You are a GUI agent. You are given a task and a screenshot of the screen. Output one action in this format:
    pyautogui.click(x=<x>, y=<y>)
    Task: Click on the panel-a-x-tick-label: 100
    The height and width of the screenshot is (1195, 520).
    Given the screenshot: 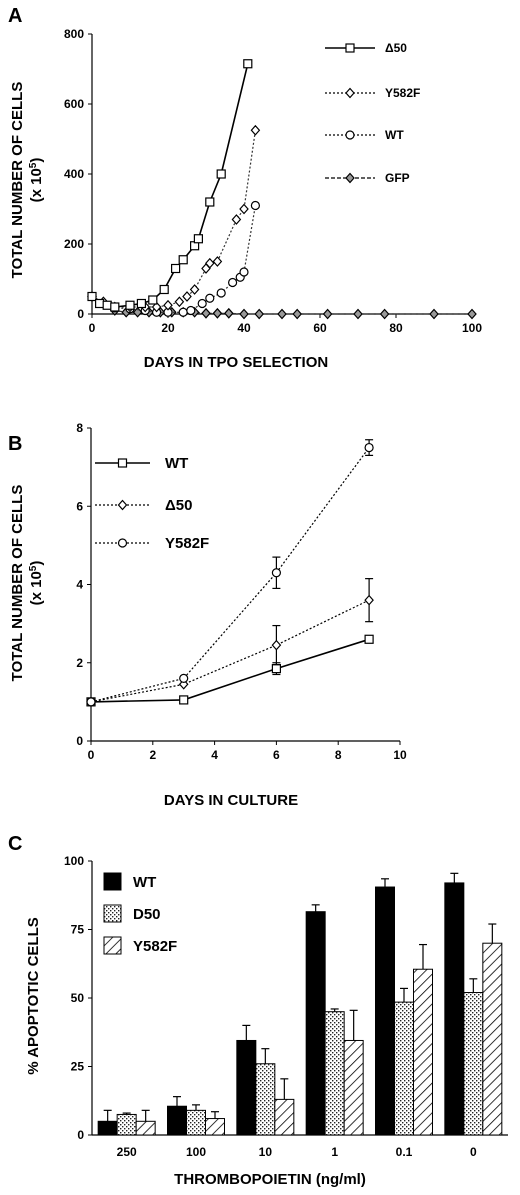 What is the action you would take?
    pyautogui.click(x=472, y=328)
    